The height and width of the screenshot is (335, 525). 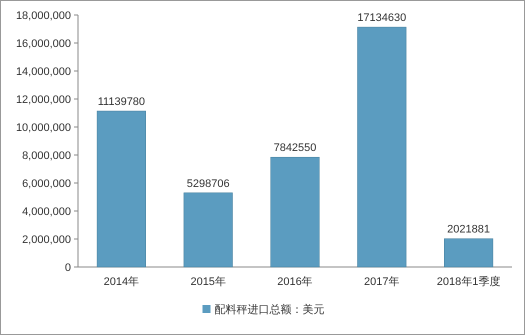 I want to click on data-label: 11139780, so click(x=122, y=102).